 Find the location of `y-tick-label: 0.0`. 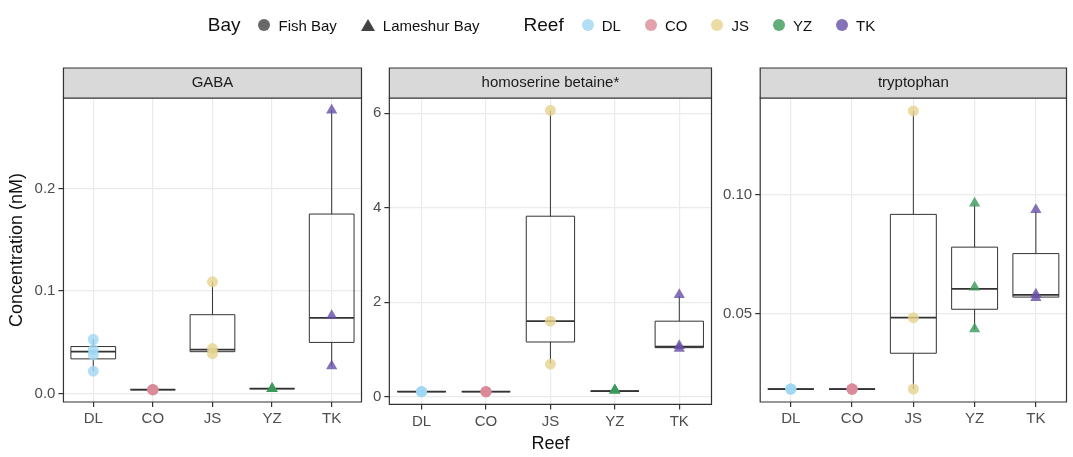

y-tick-label: 0.0 is located at coordinates (45, 392).